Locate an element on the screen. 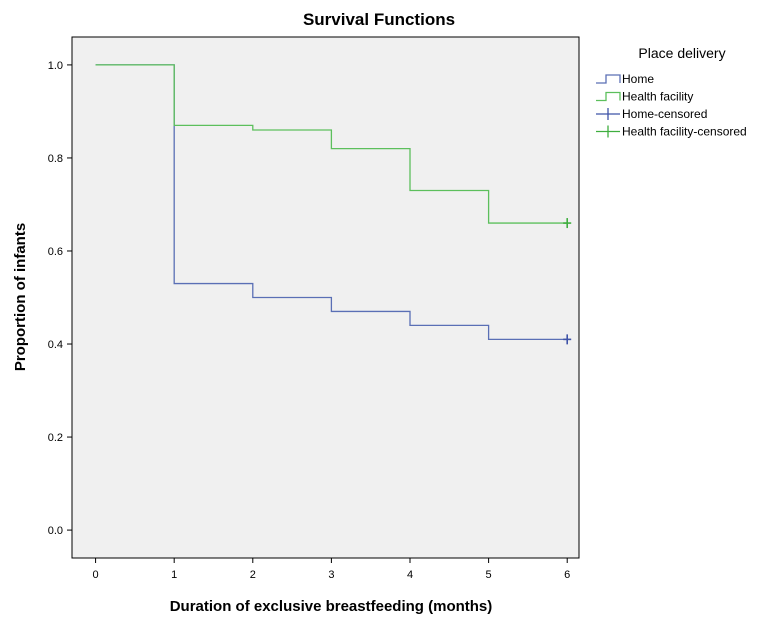  legend-title: Place delivery is located at coordinates (681, 53).